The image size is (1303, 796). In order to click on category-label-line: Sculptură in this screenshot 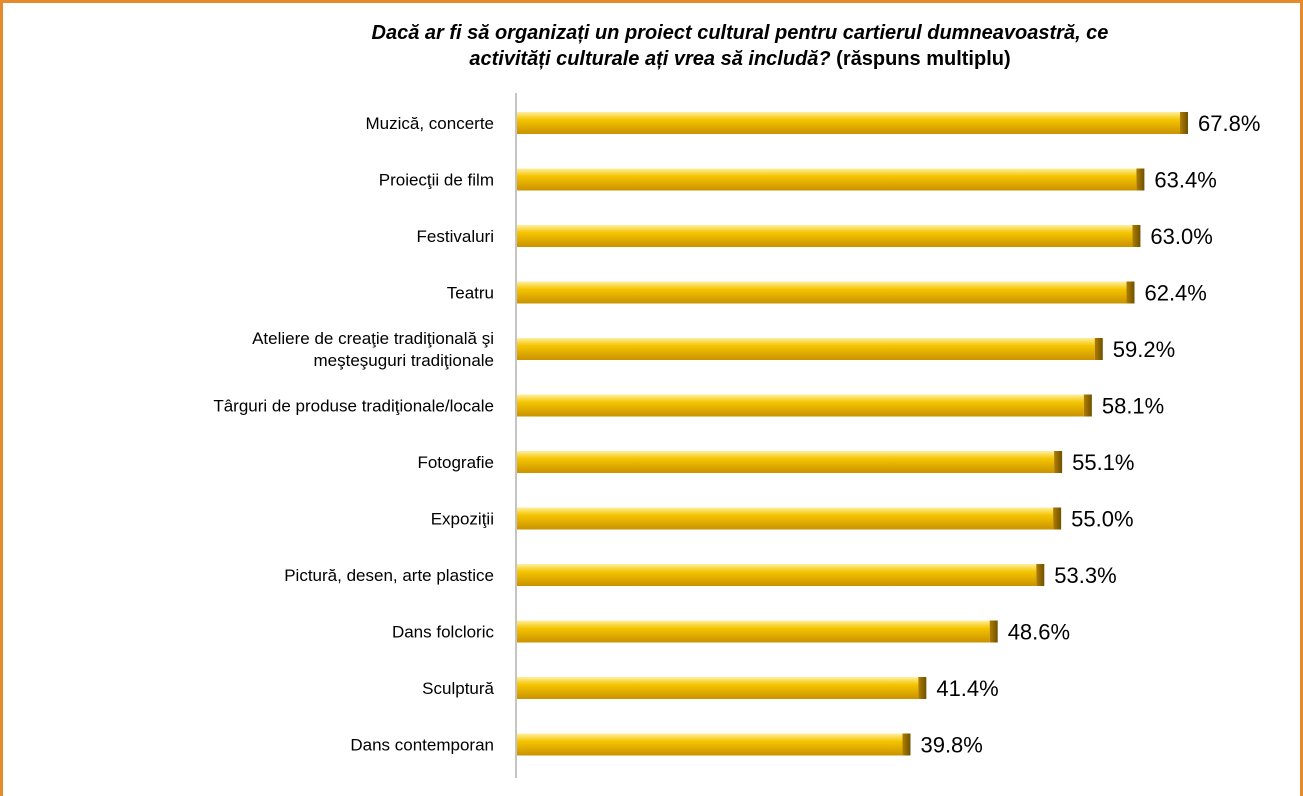, I will do `click(458, 688)`.